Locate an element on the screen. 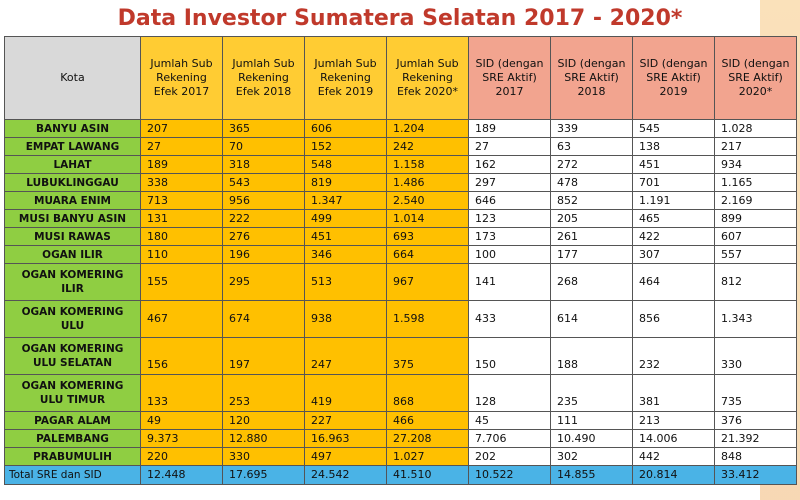 The width and height of the screenshot is (800, 500). header-sid-2020: SID (dengan SRE Aktif) 2020* is located at coordinates (755, 78).